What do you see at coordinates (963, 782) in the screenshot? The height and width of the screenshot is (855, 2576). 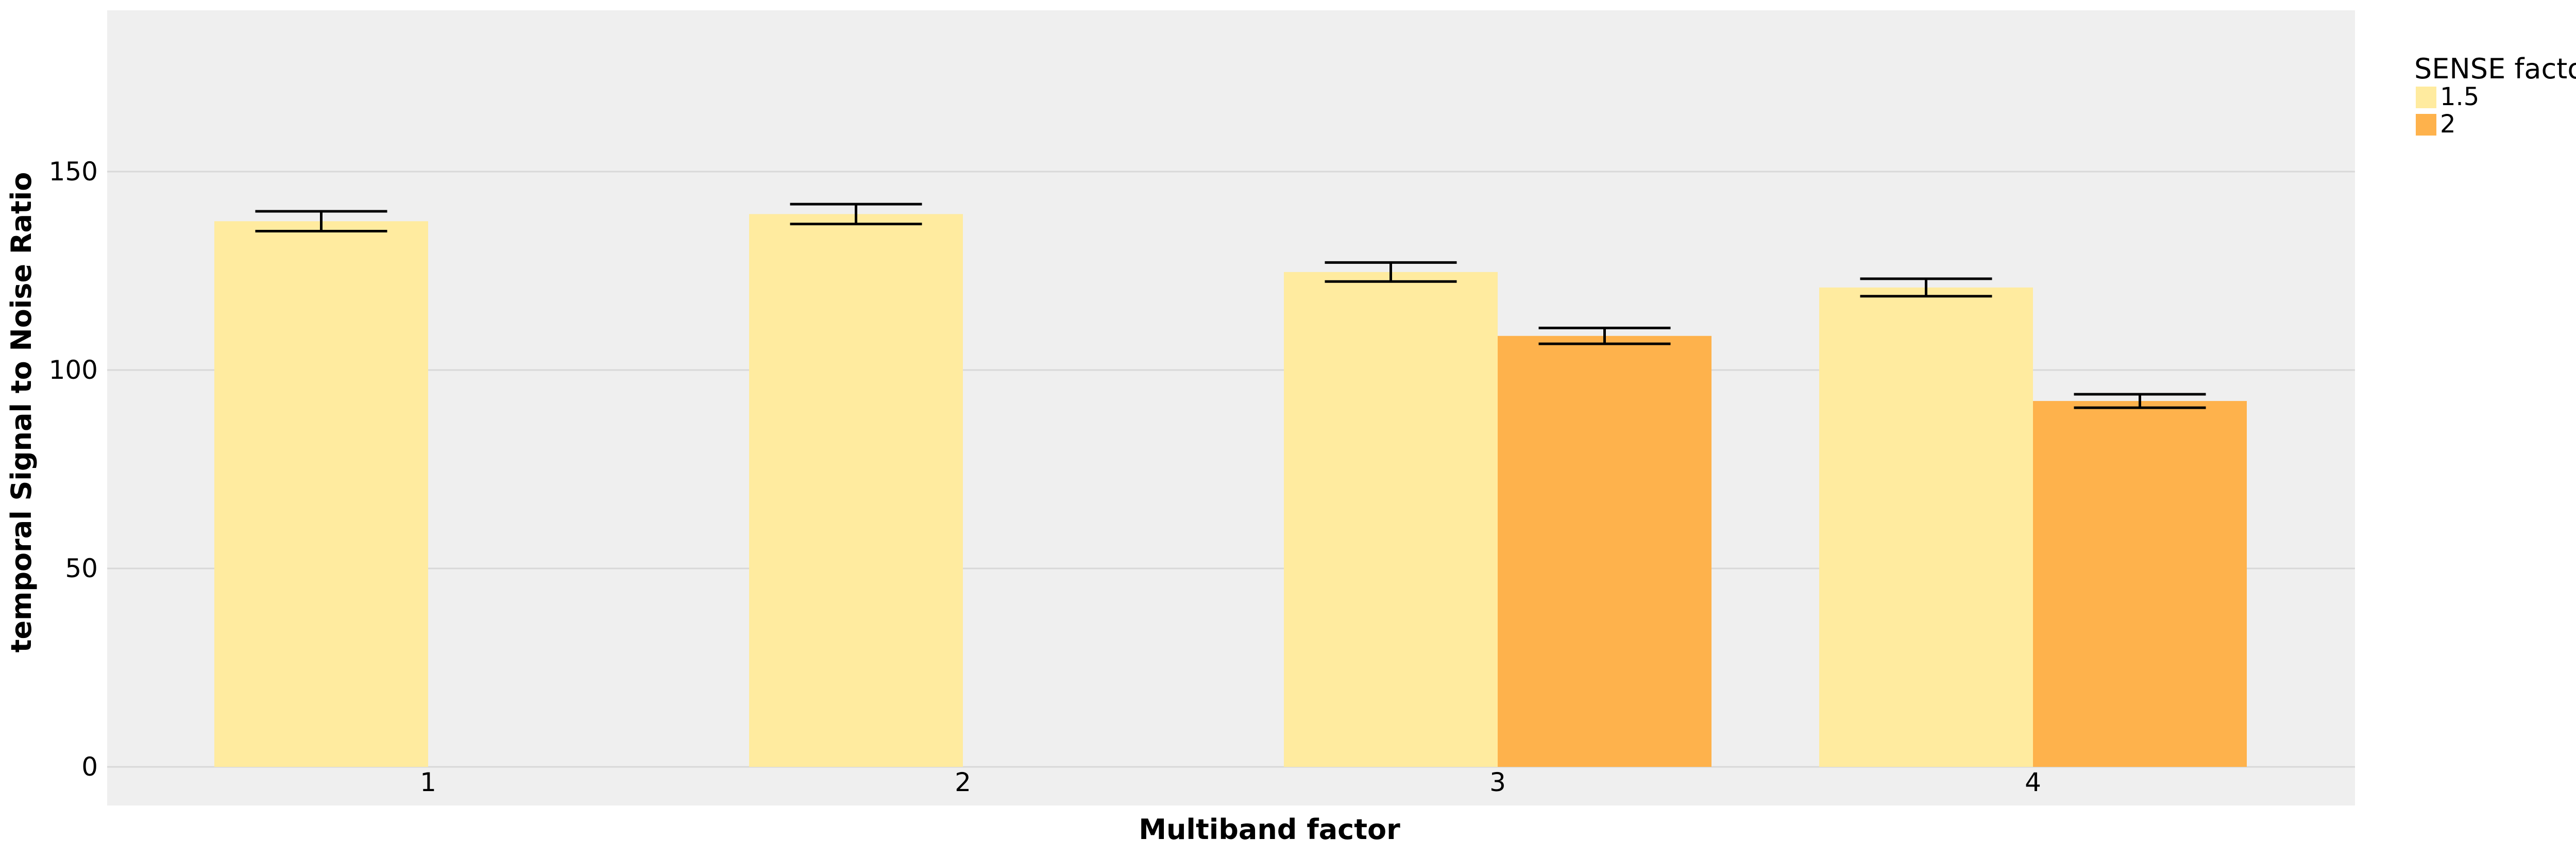 I see `x-tick-label: 2` at bounding box center [963, 782].